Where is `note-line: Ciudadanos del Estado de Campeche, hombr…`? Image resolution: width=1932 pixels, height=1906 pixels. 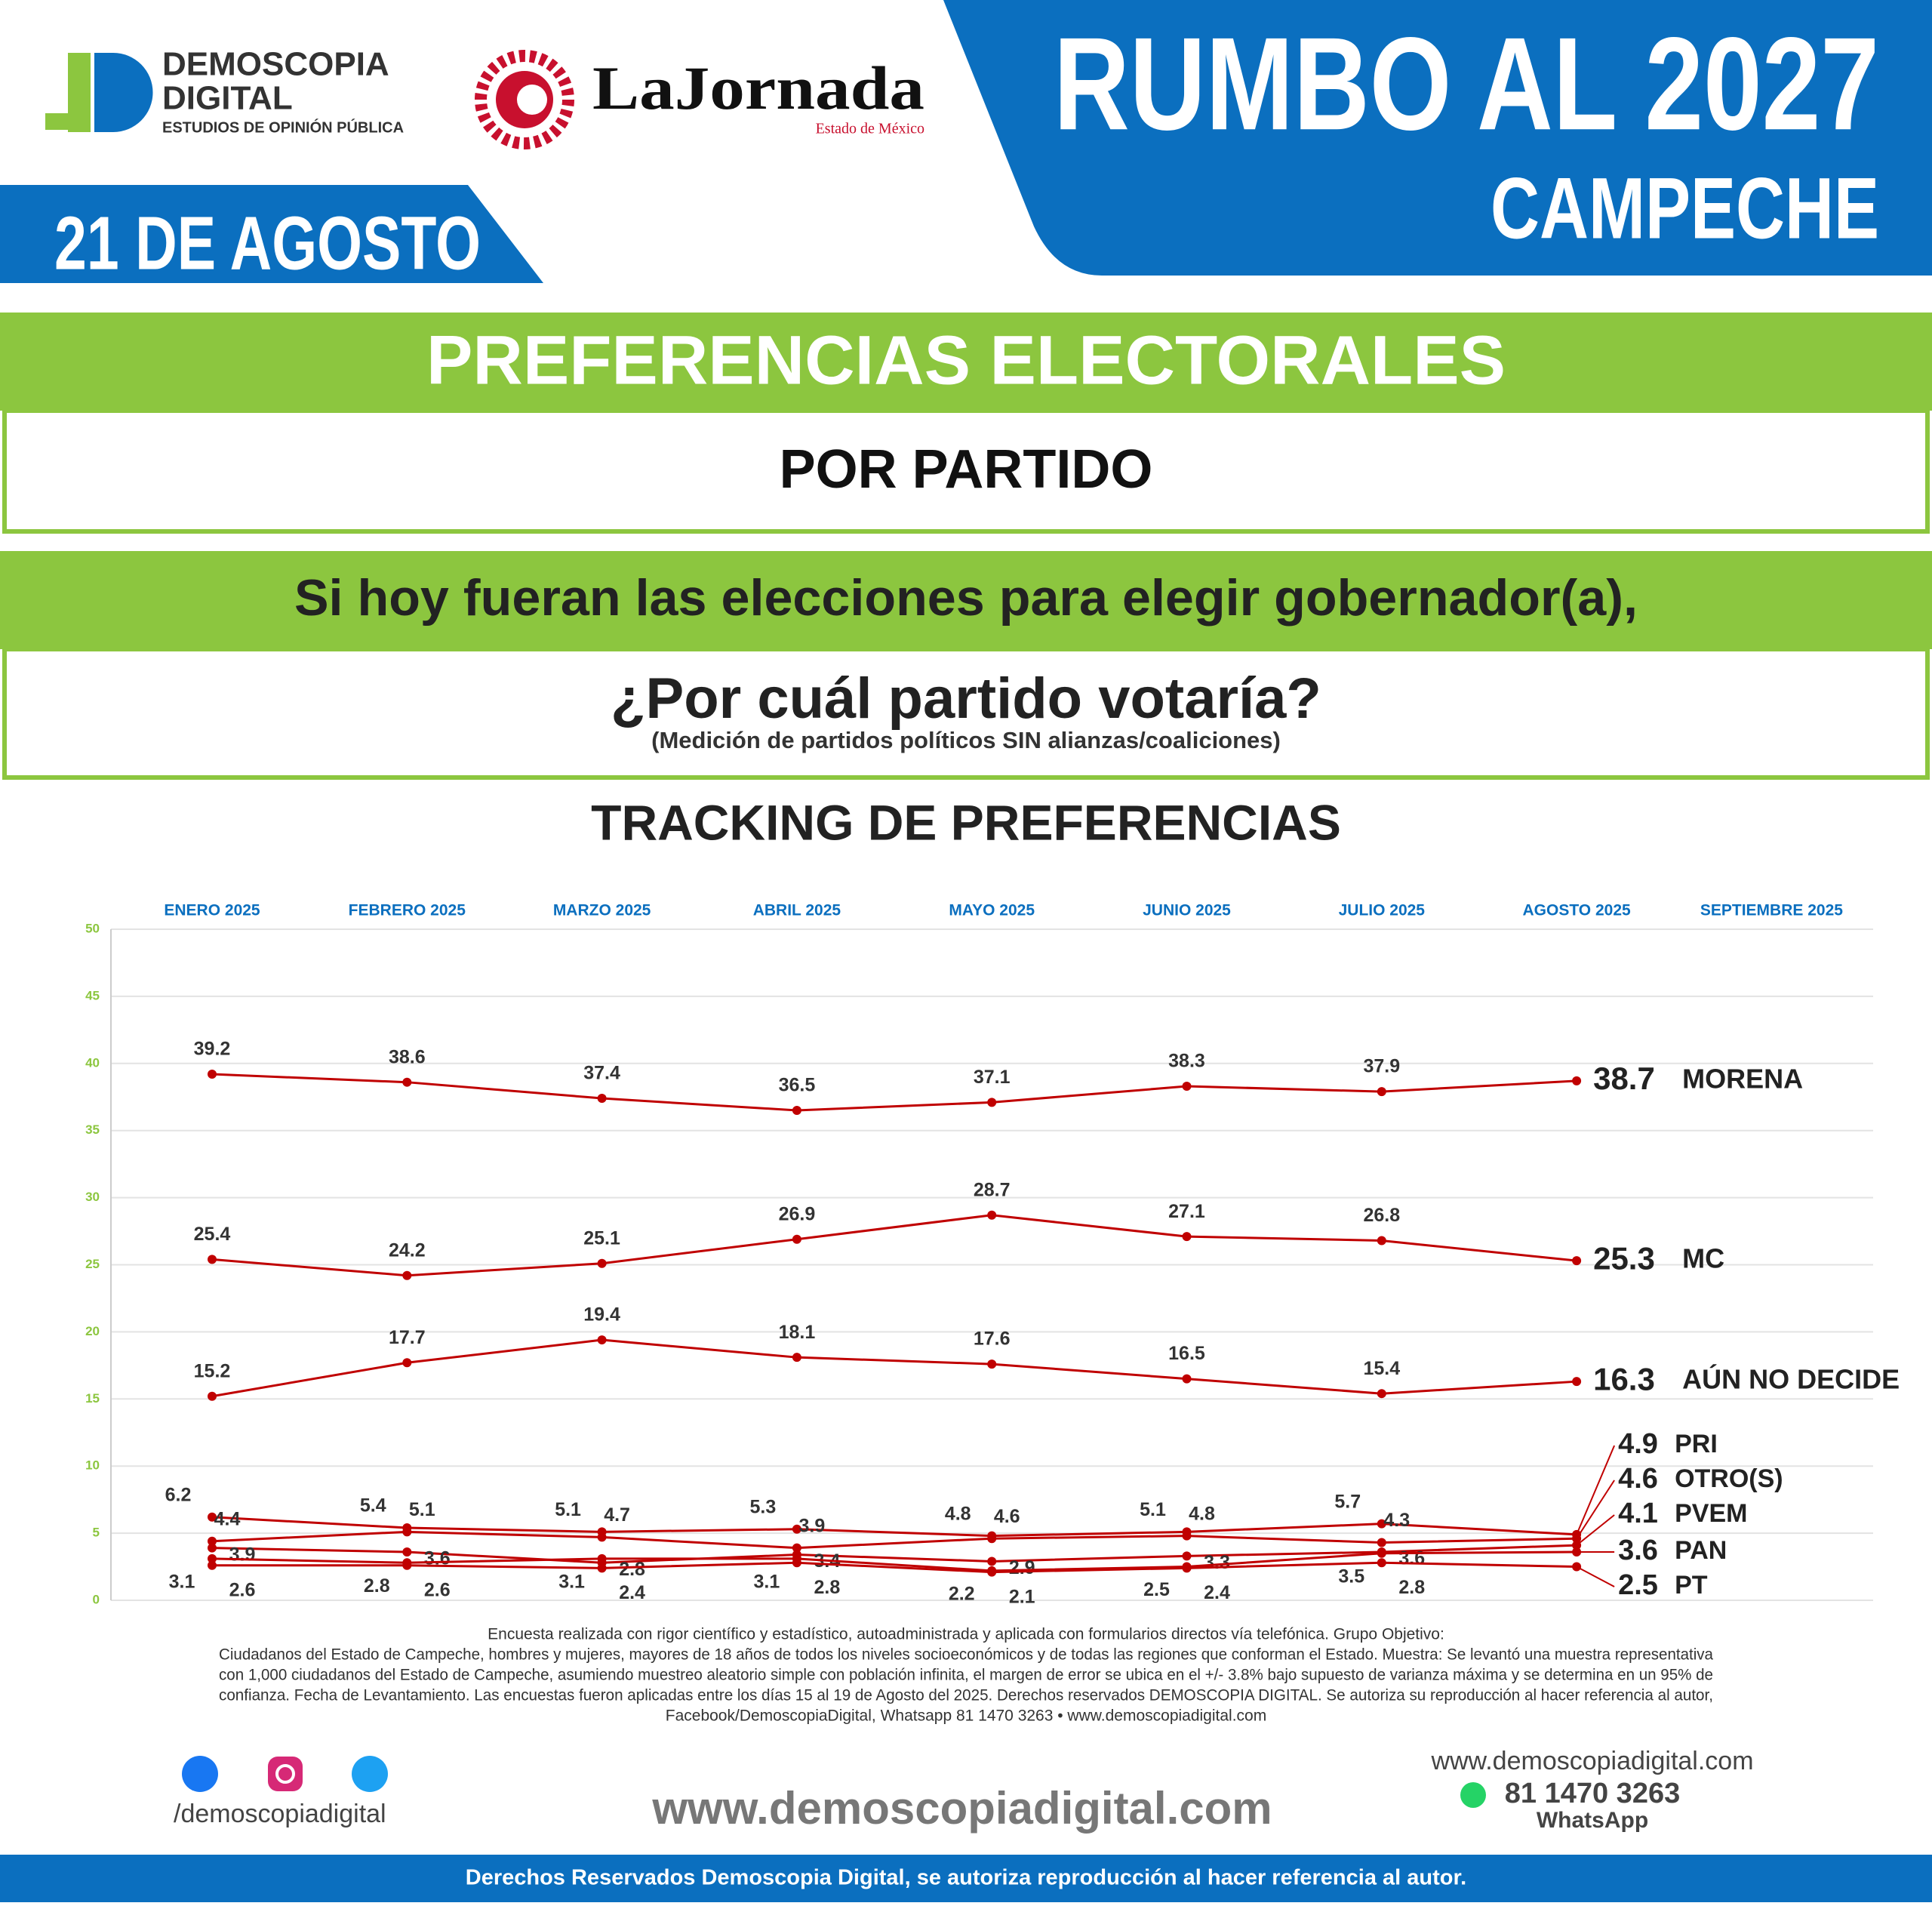 note-line: Ciudadanos del Estado de Campeche, hombr… is located at coordinates (966, 1655).